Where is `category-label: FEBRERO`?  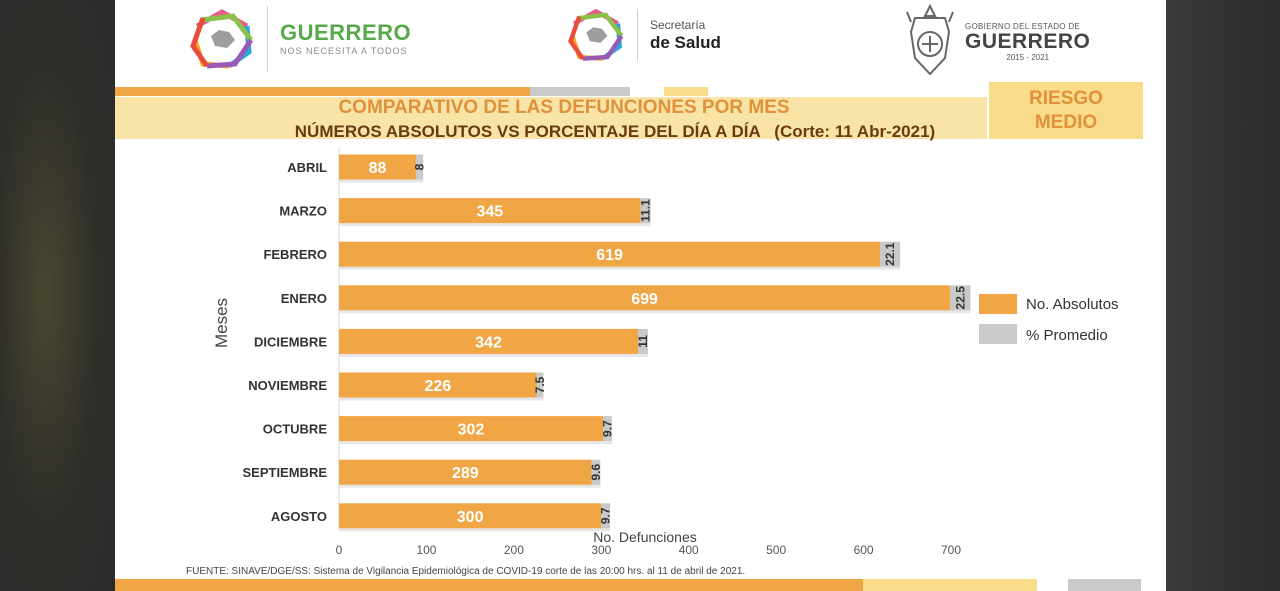 category-label: FEBRERO is located at coordinates (295, 254).